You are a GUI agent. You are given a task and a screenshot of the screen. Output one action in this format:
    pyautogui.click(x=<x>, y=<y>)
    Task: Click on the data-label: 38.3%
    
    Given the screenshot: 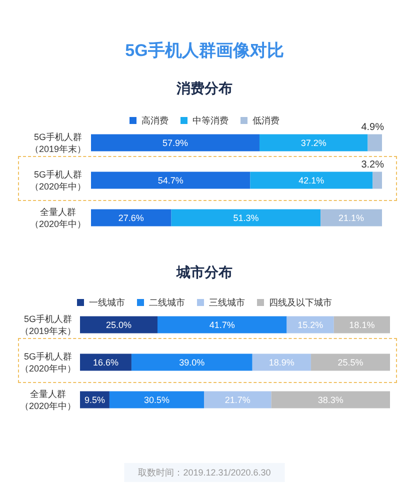 What is the action you would take?
    pyautogui.click(x=331, y=399)
    